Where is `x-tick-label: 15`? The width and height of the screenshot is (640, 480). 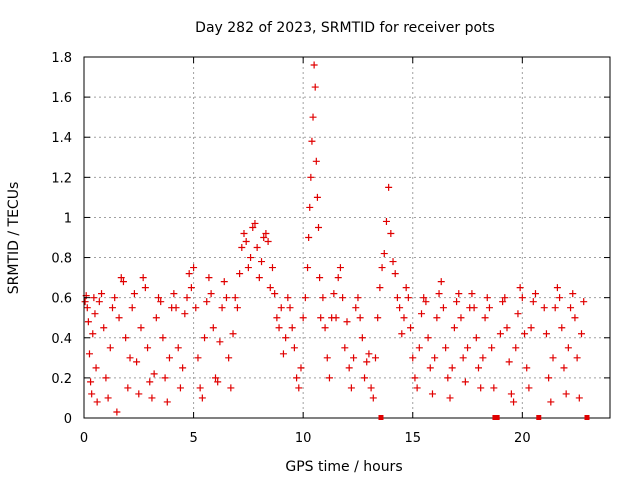 x-tick-label: 15 is located at coordinates (412, 438).